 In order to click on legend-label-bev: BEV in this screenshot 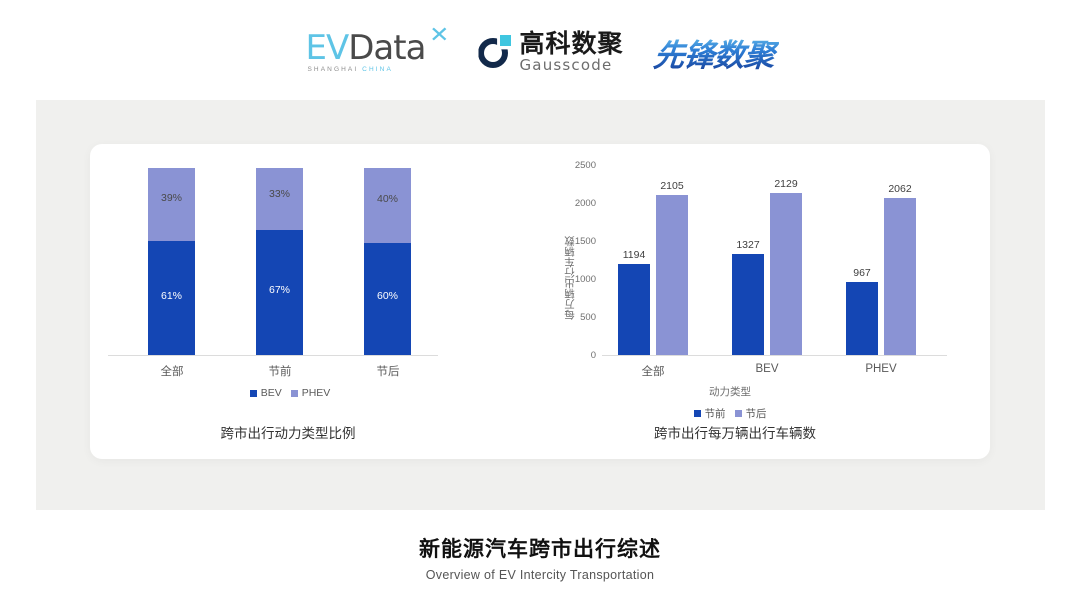, I will do `click(271, 393)`.